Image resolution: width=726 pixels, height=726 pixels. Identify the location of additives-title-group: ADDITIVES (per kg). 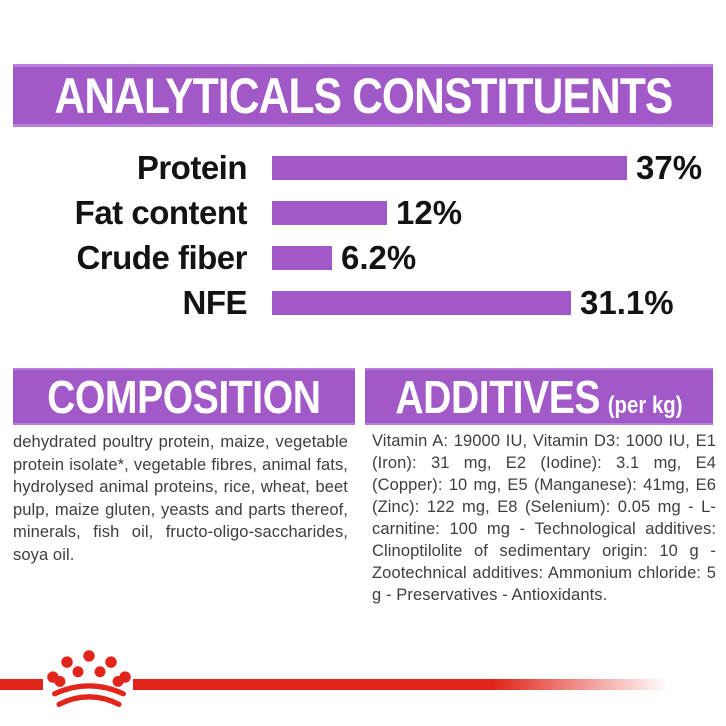
(538, 397).